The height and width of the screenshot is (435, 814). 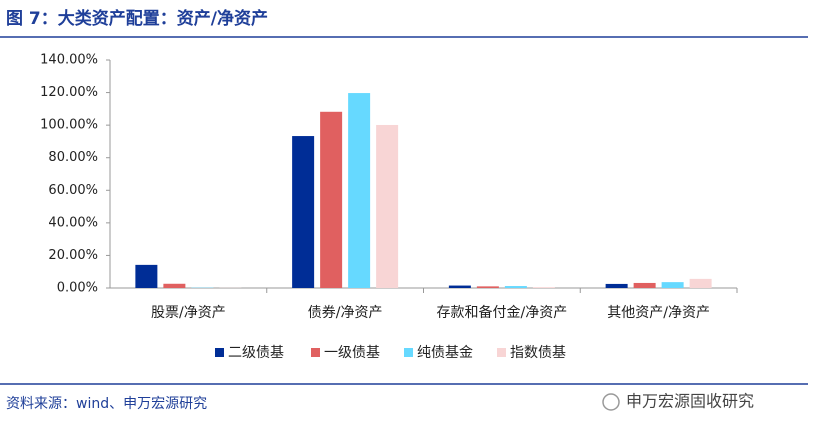 What do you see at coordinates (611, 402) in the screenshot?
I see `watermark-icon` at bounding box center [611, 402].